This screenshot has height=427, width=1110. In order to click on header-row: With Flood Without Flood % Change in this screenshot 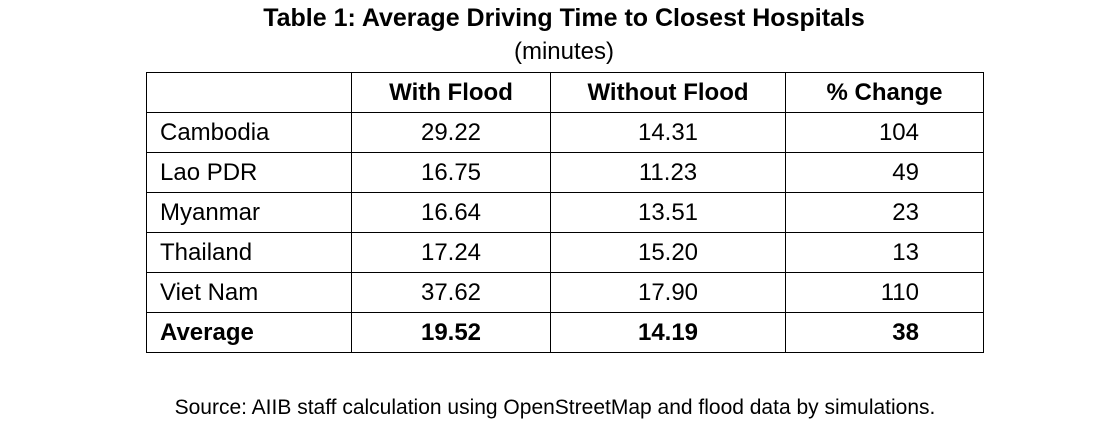, I will do `click(565, 92)`.